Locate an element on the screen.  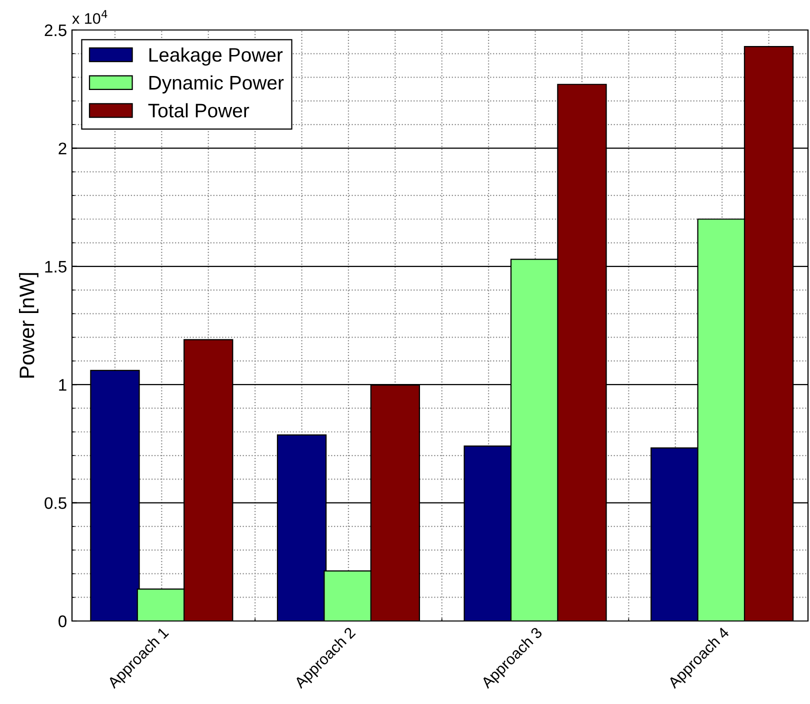
legend-label: Dynamic Power is located at coordinates (216, 84).